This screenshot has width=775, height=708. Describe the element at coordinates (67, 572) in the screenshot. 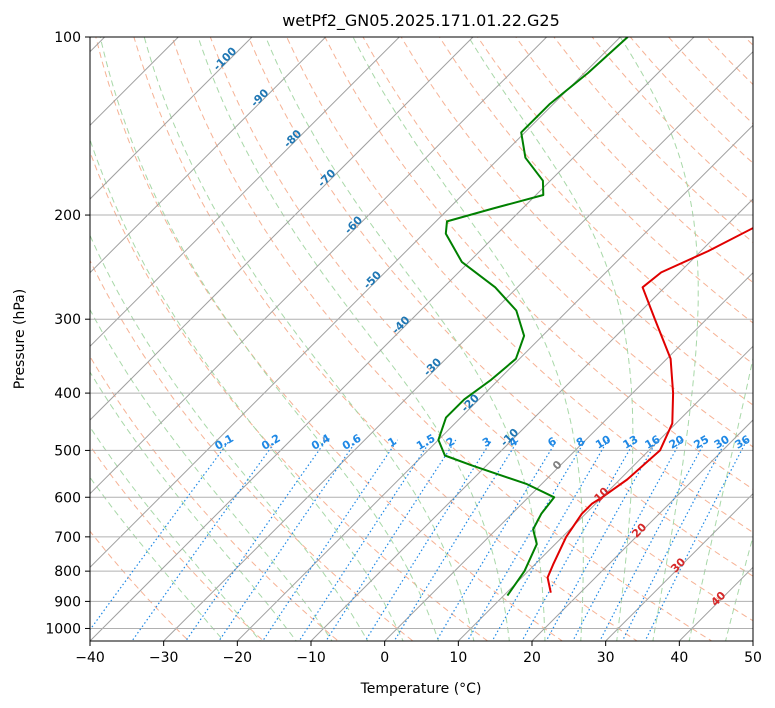

I see `y-tick-label: 800` at that location.